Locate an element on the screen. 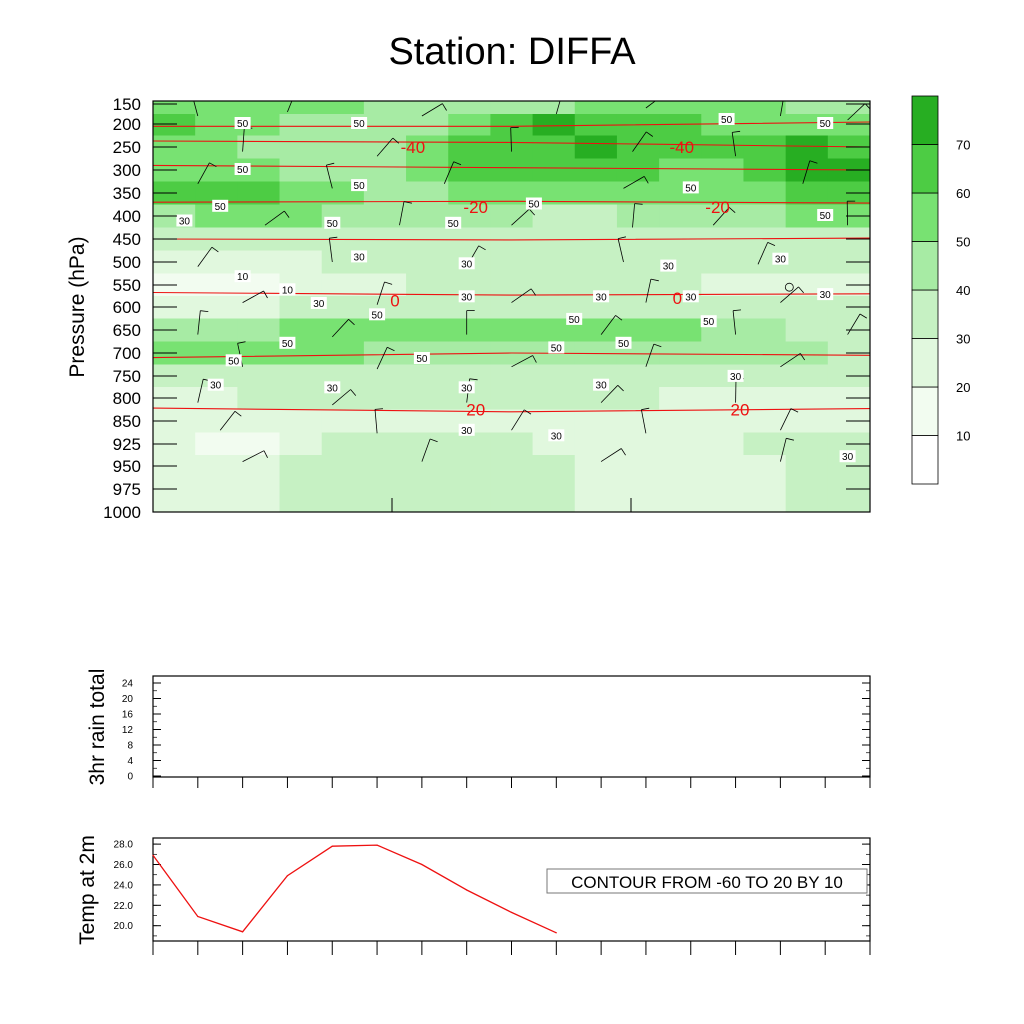 This screenshot has height=1024, width=1024. temp-axis: 20.0 22.0 24.0 26.0 28.0 is located at coordinates (492, 897).